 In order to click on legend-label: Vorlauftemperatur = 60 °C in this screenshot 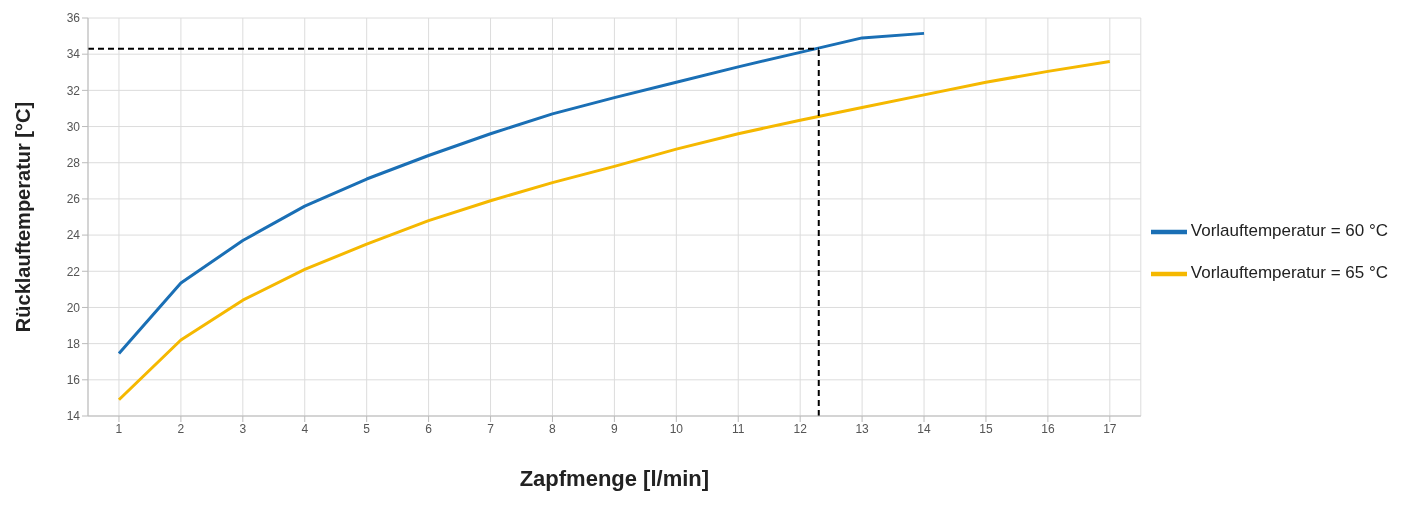, I will do `click(1289, 230)`.